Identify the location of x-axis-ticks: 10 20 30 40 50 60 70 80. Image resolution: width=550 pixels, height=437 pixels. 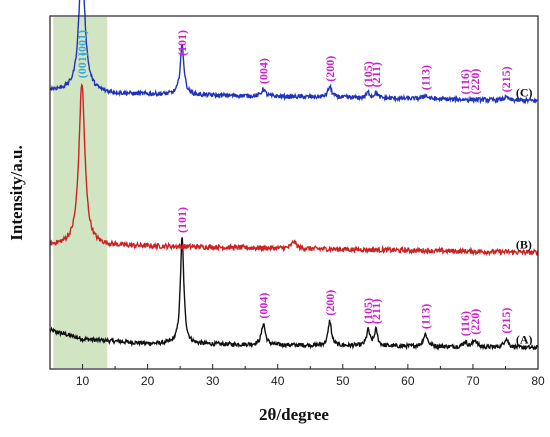
(310, 376).